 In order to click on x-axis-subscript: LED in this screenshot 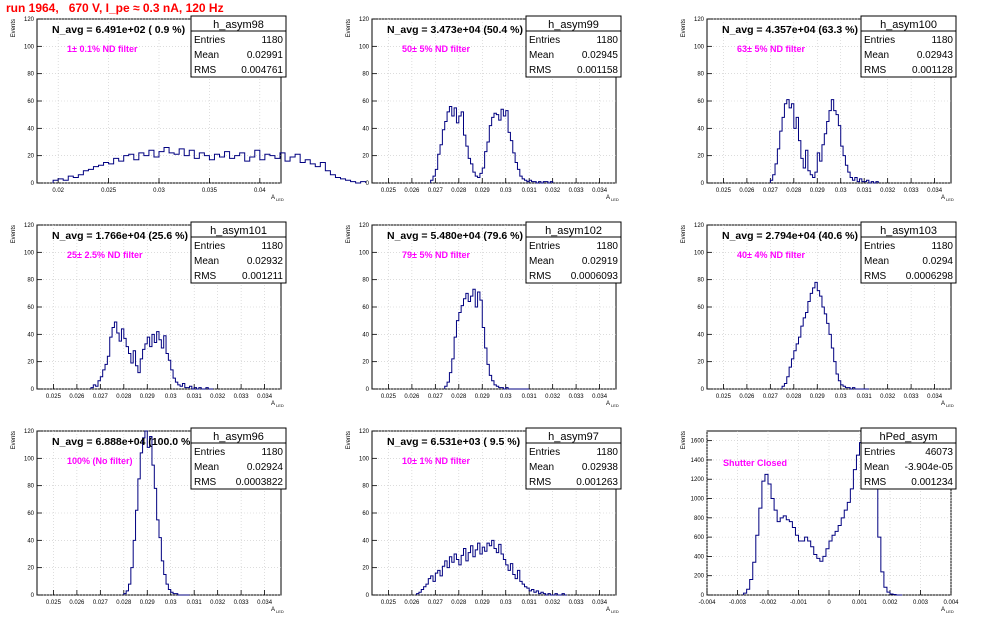, I will do `click(950, 611)`.